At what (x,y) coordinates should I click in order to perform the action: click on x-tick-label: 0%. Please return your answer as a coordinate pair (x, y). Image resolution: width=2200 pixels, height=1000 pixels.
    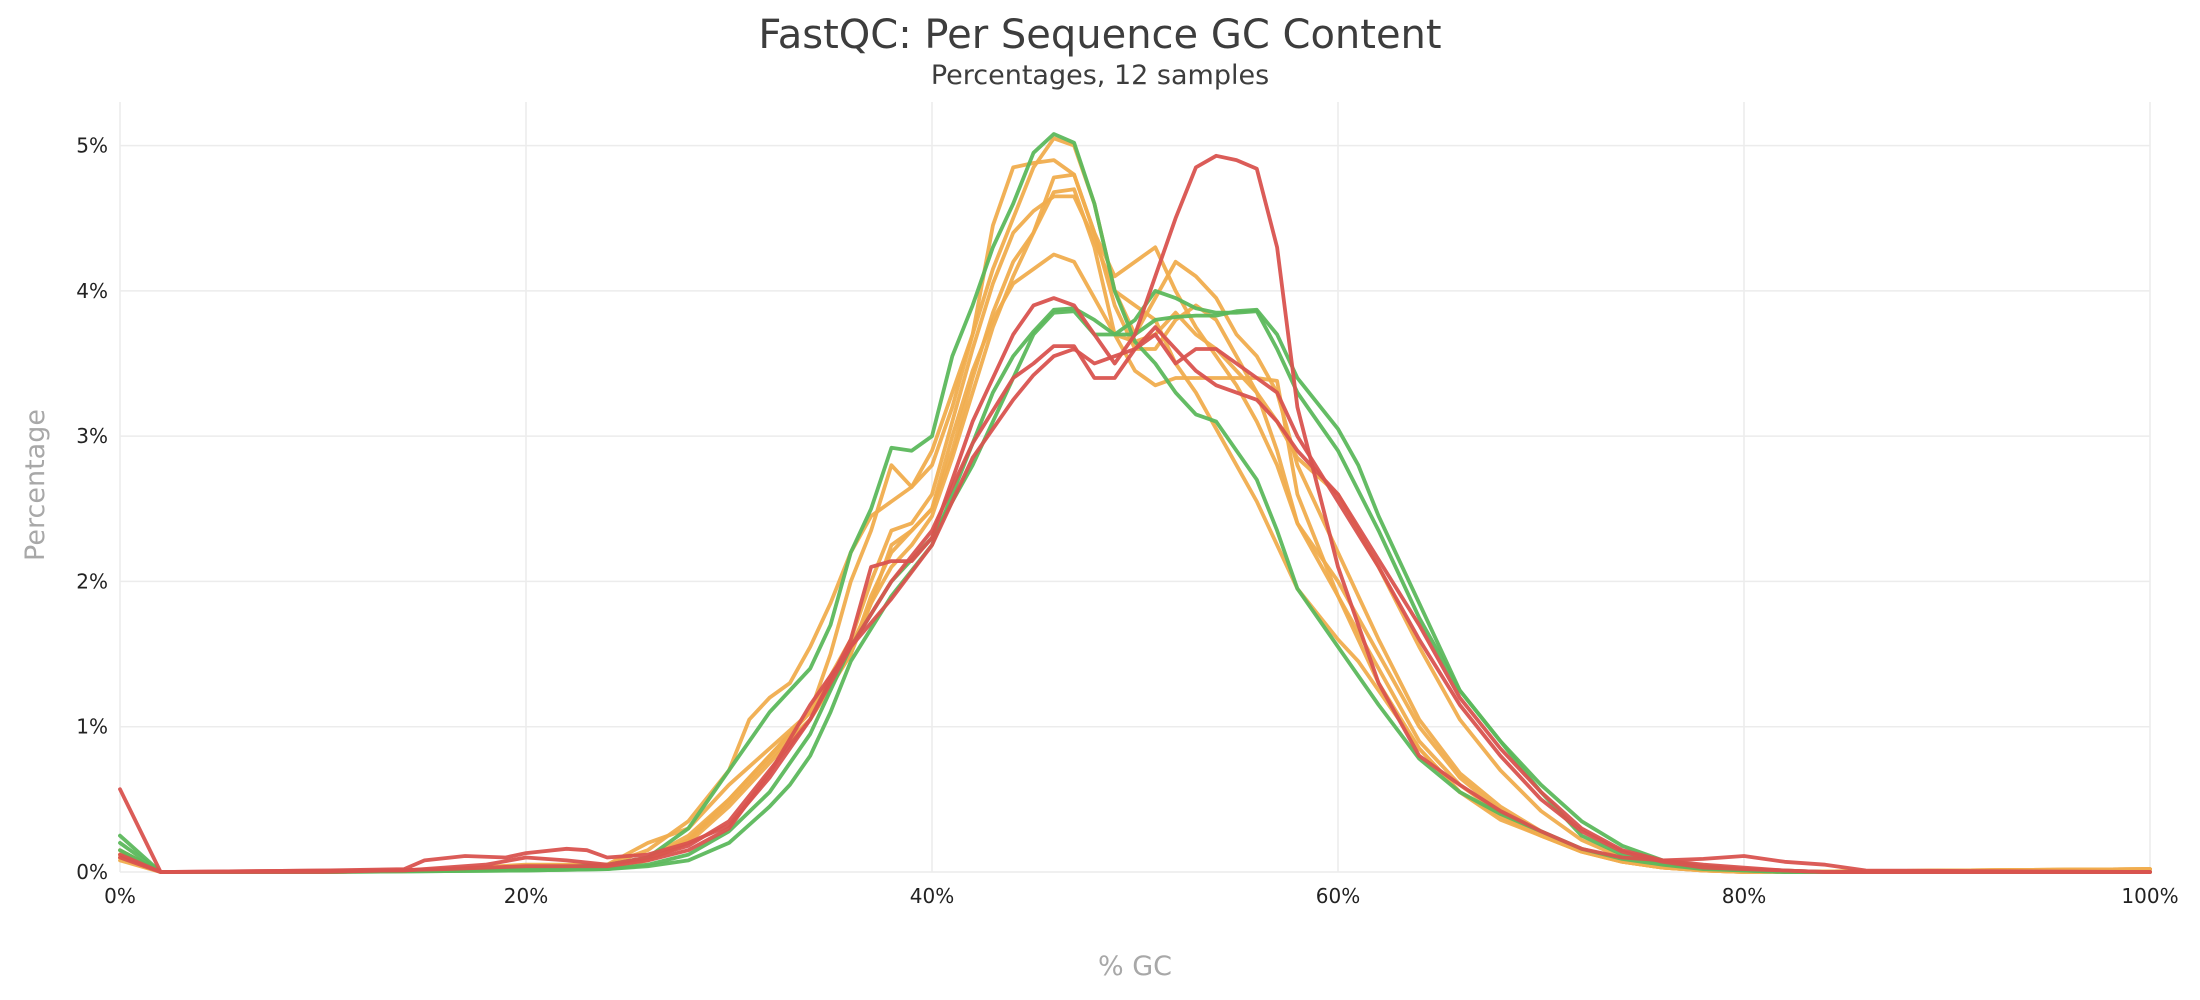
    Looking at the image, I should click on (120, 896).